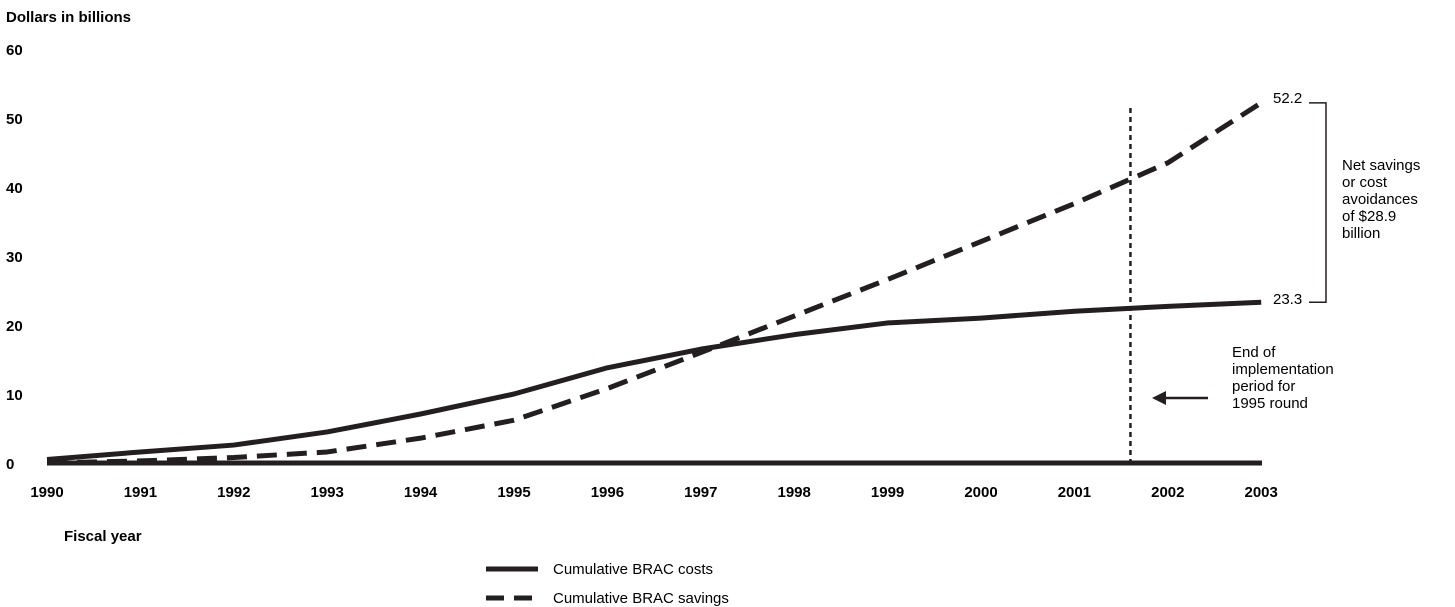 Image resolution: width=1455 pixels, height=607 pixels. Describe the element at coordinates (14, 326) in the screenshot. I see `y-tick-20: 20` at that location.